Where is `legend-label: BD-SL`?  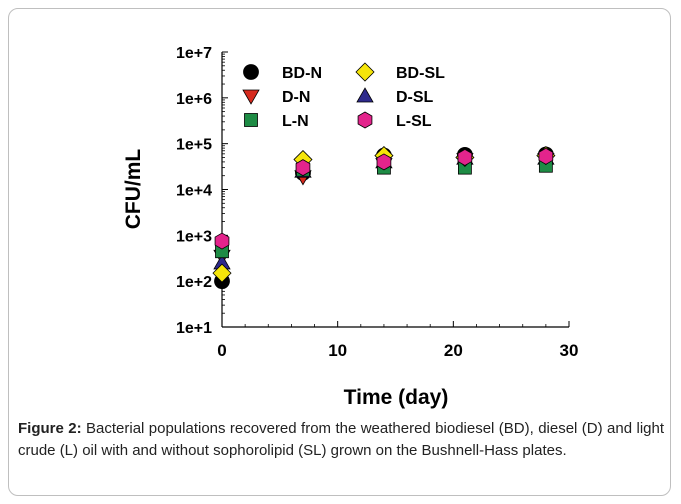 legend-label: BD-SL is located at coordinates (420, 73).